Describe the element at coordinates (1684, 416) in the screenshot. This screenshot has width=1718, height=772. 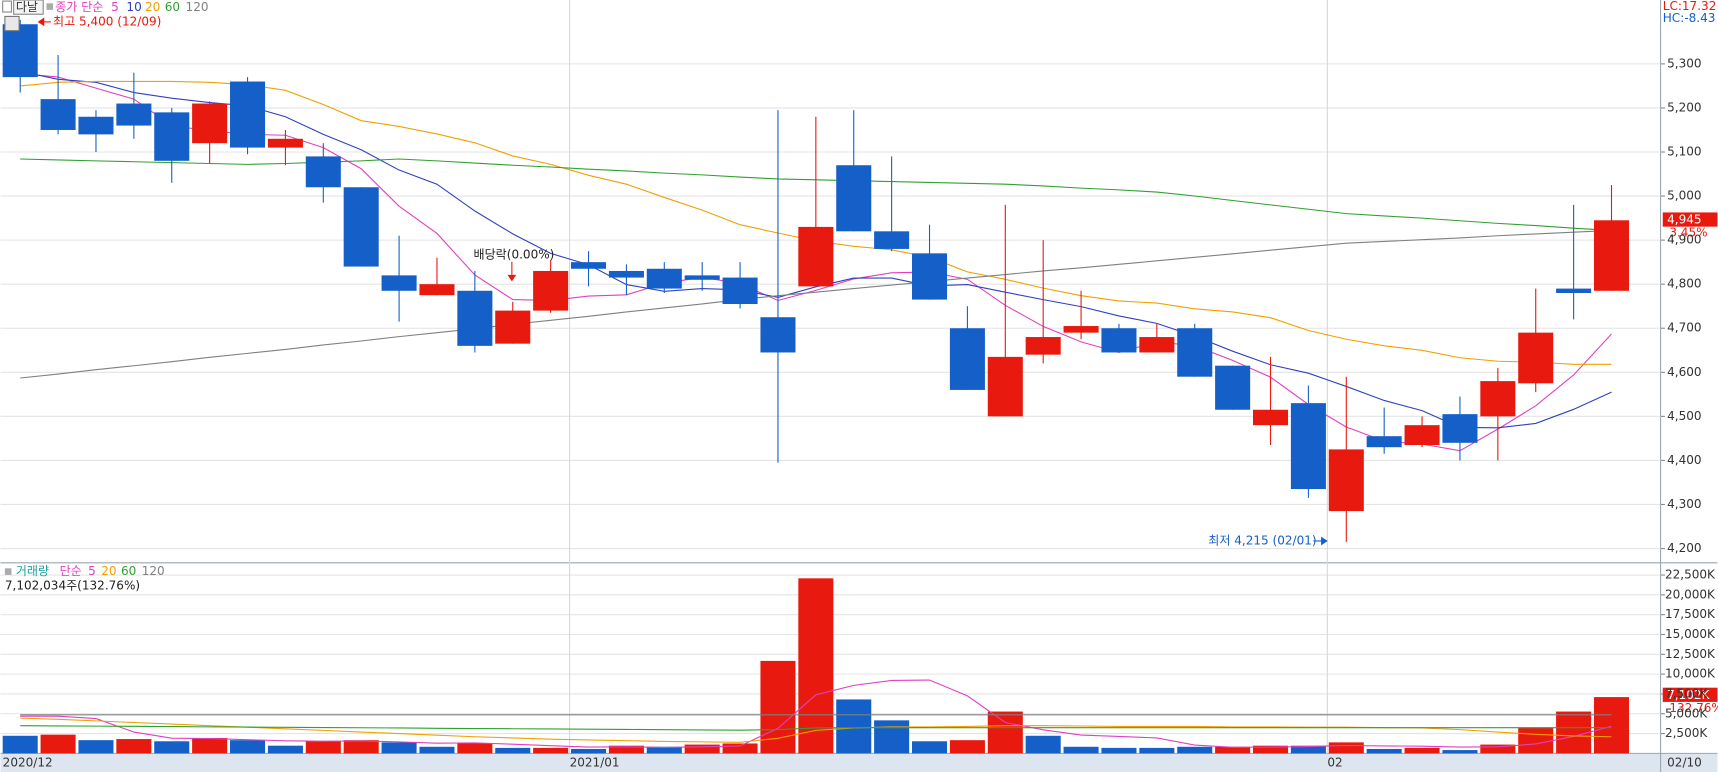
I see `y-tick-label: 4,500` at that location.